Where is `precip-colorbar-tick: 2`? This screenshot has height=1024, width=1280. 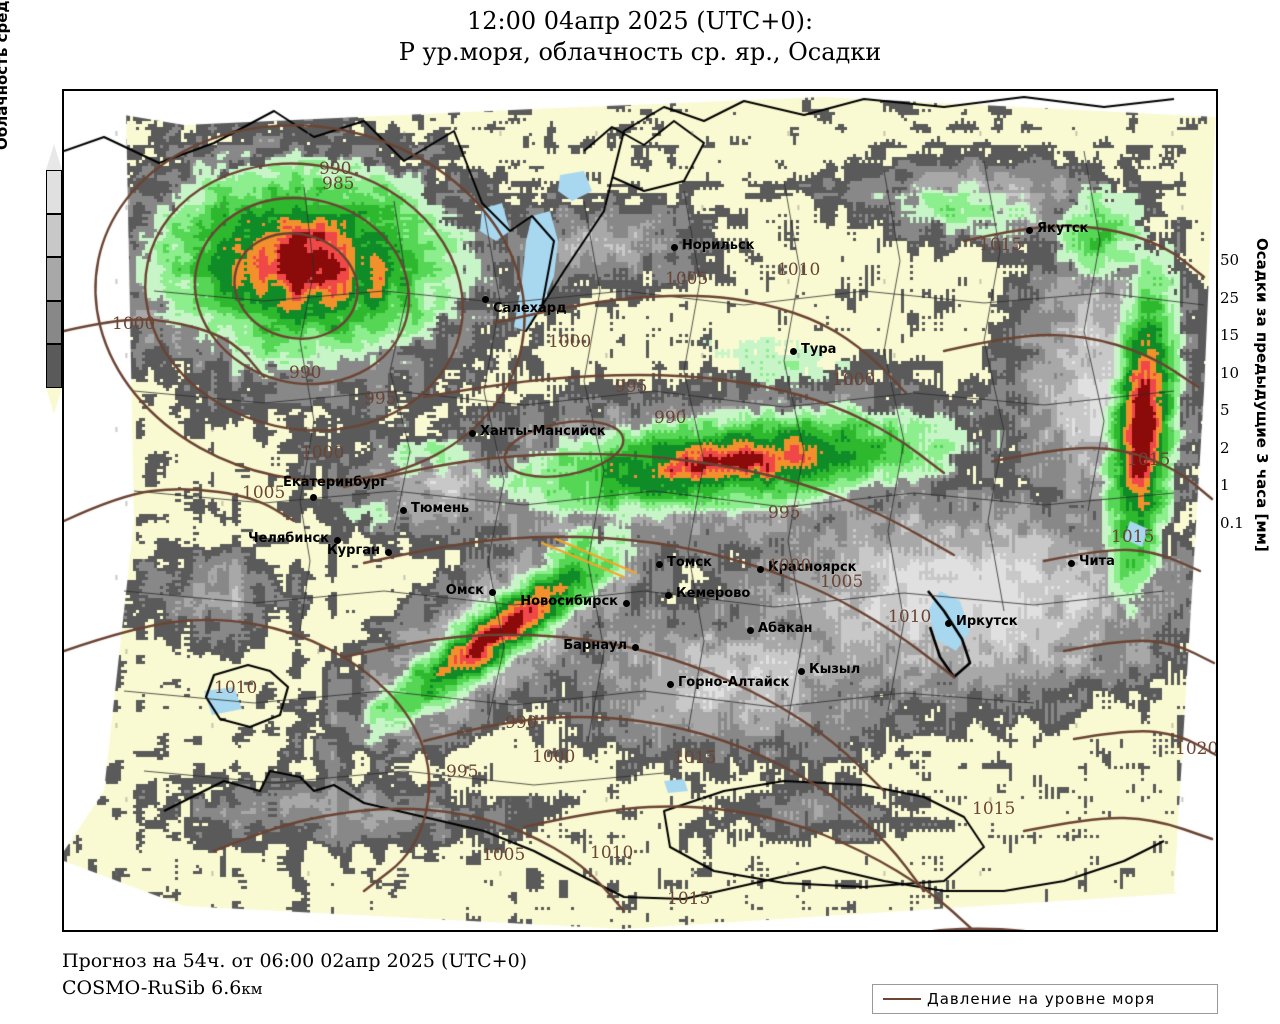
precip-colorbar-tick: 2 is located at coordinates (1225, 447).